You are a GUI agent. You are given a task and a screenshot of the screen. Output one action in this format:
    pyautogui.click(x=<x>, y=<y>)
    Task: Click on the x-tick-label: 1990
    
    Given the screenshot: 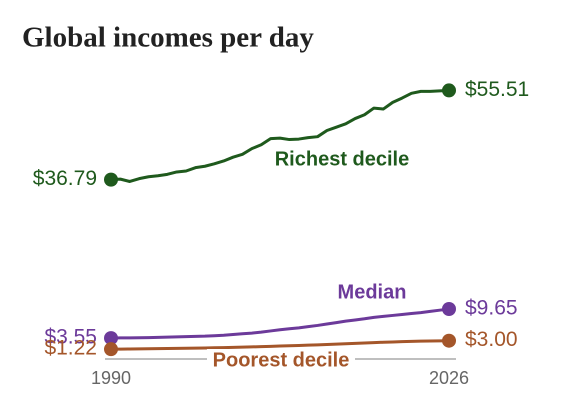 What is the action you would take?
    pyautogui.click(x=111, y=378)
    